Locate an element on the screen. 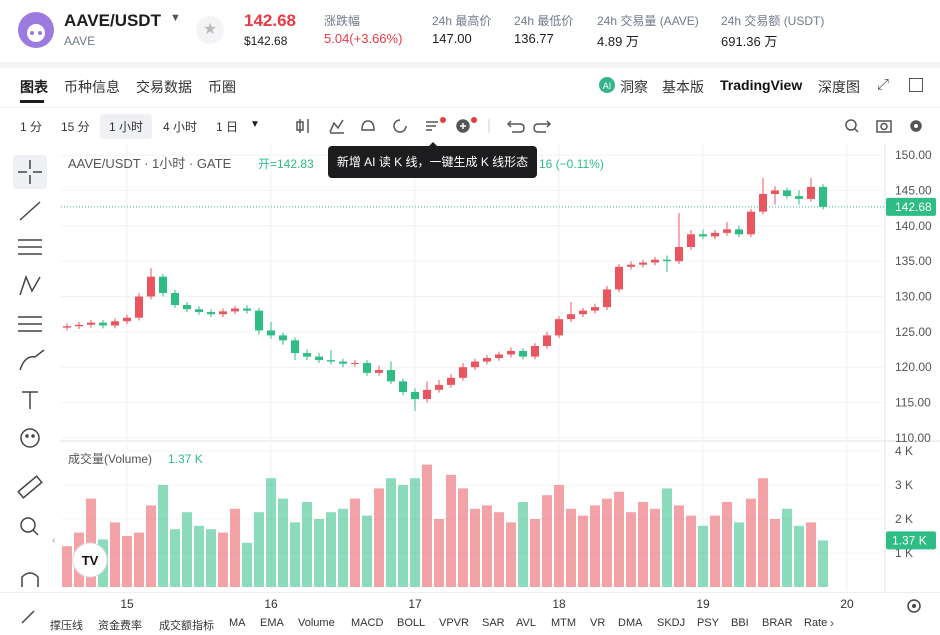 This screenshot has height=635, width=940. search-icon is located at coordinates (852, 126).